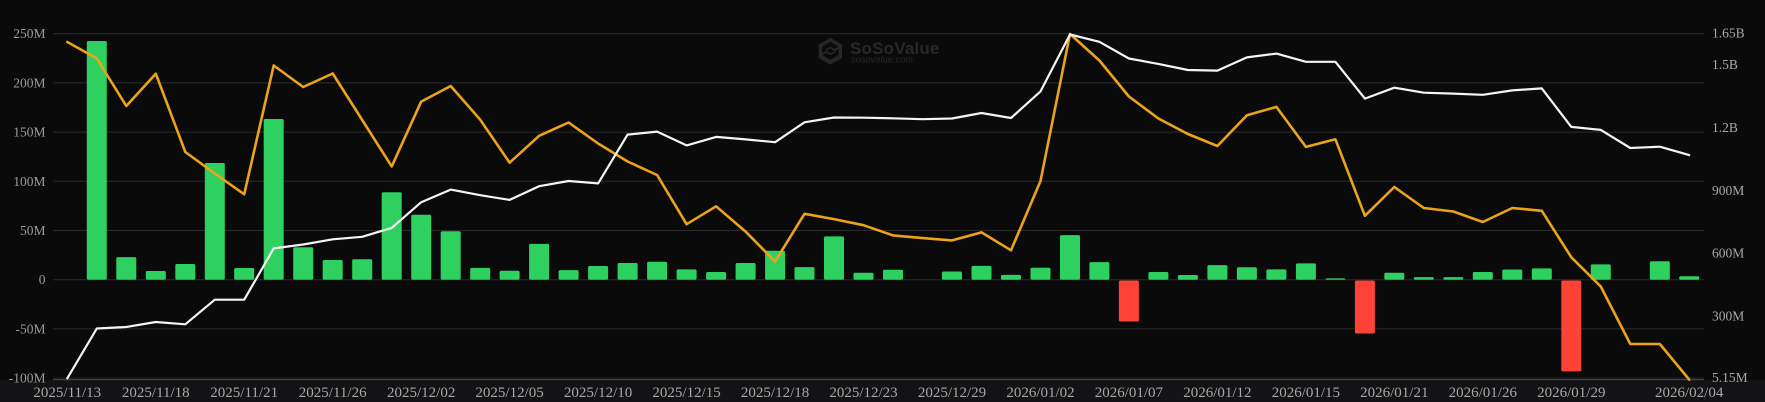 Image resolution: width=1765 pixels, height=402 pixels. Describe the element at coordinates (1040, 393) in the screenshot. I see `svg-text: 2026/01/02` at that location.